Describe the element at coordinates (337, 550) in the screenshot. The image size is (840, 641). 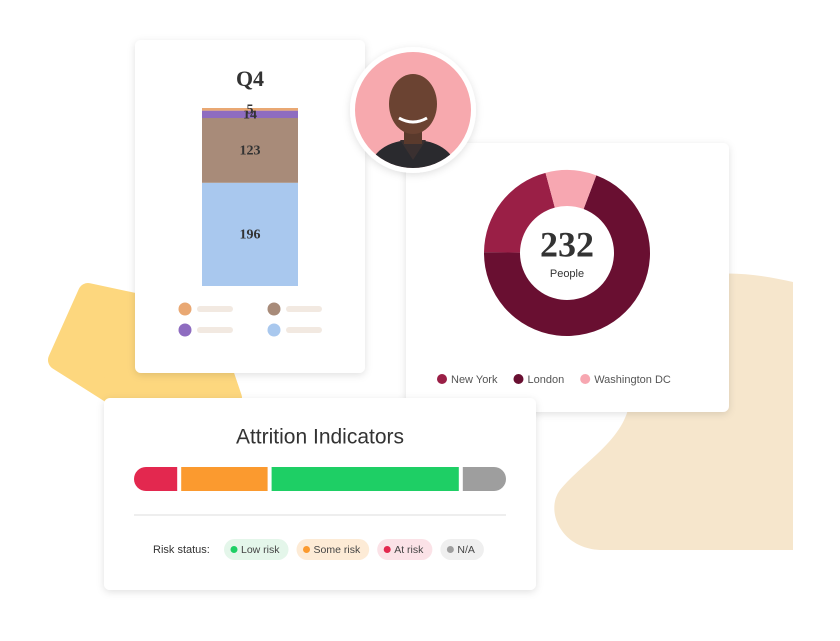
I see `legend-label: Some risk` at that location.